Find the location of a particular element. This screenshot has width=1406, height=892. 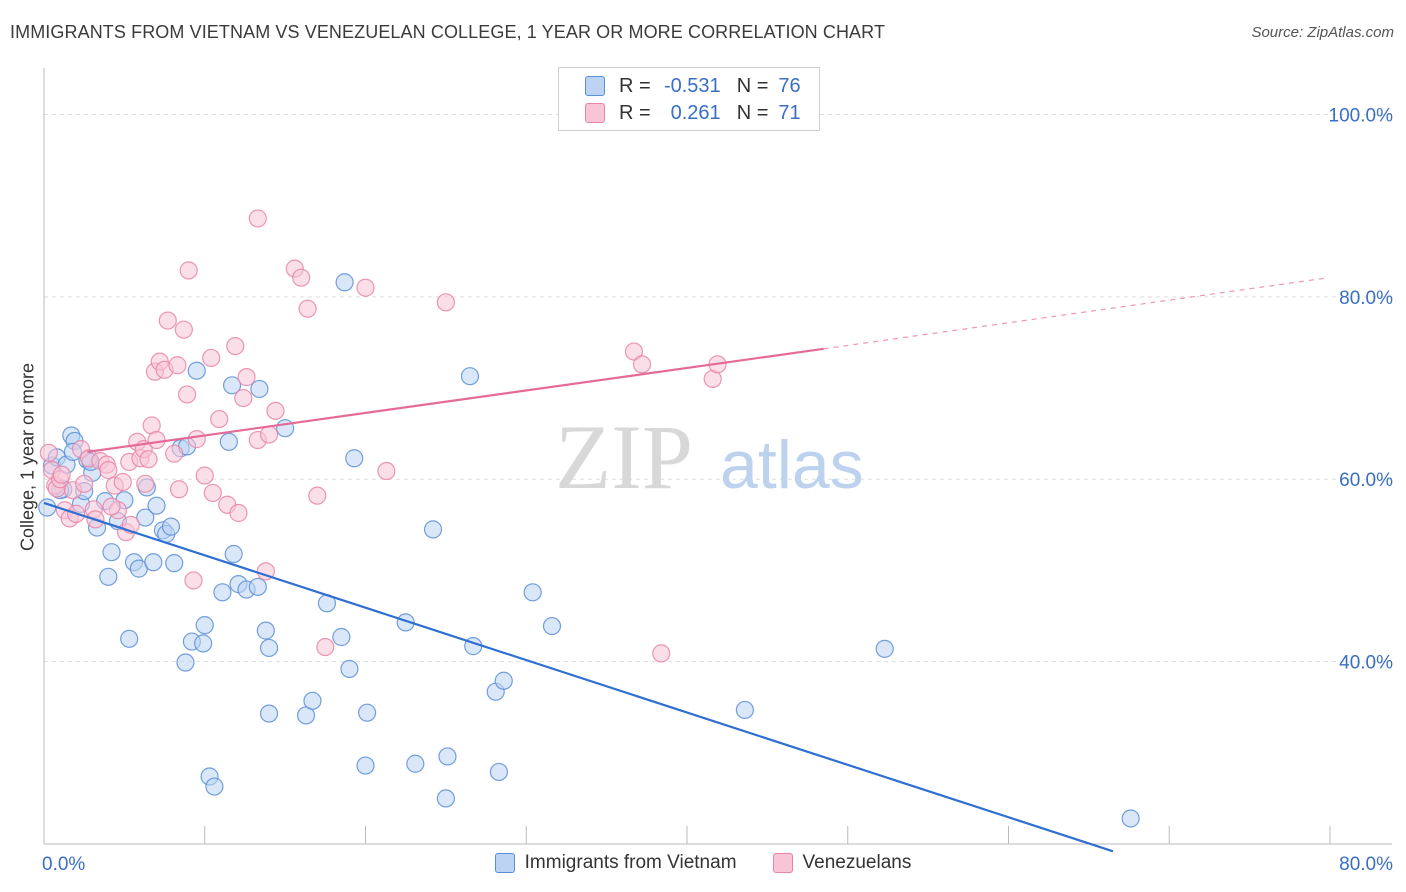

watermark-atlas: atlas is located at coordinates (792, 465).